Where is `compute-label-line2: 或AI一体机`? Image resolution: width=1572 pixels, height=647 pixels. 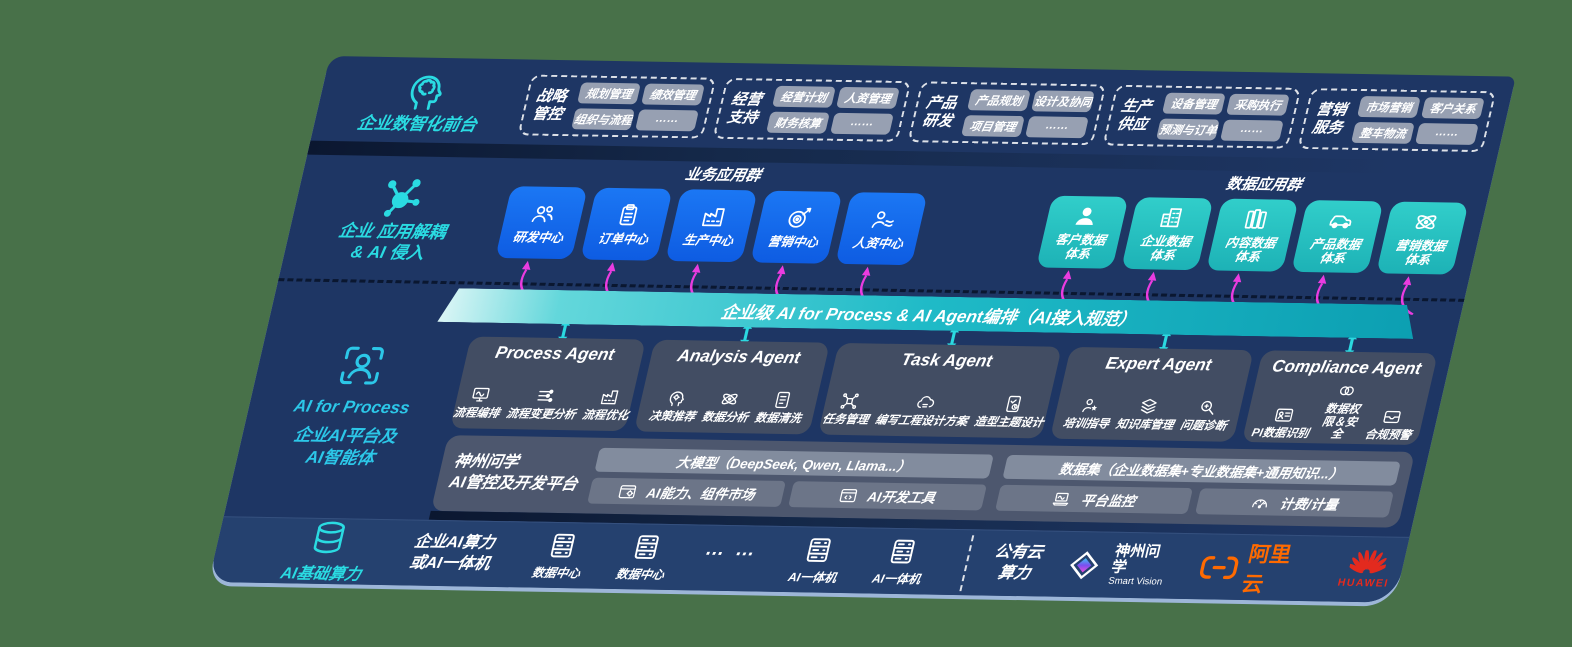
compute-label-line2: 或AI一体机 is located at coordinates (449, 563).